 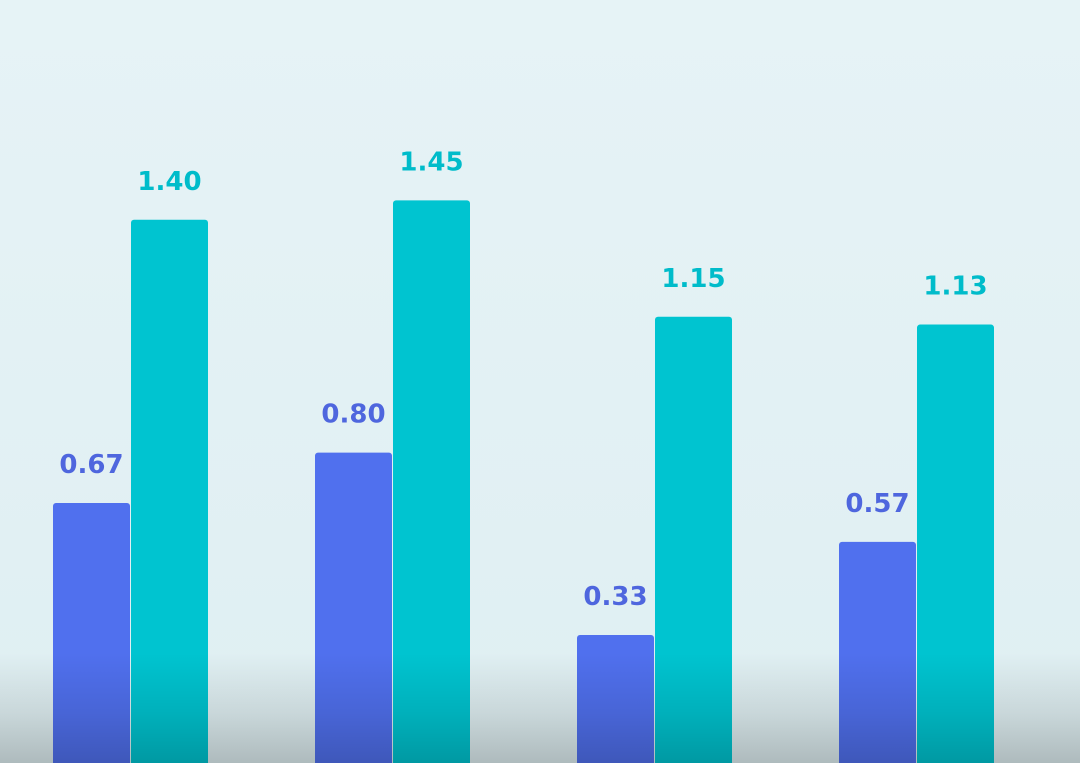 What do you see at coordinates (353, 607) in the screenshot?
I see `bar-series1-group2` at bounding box center [353, 607].